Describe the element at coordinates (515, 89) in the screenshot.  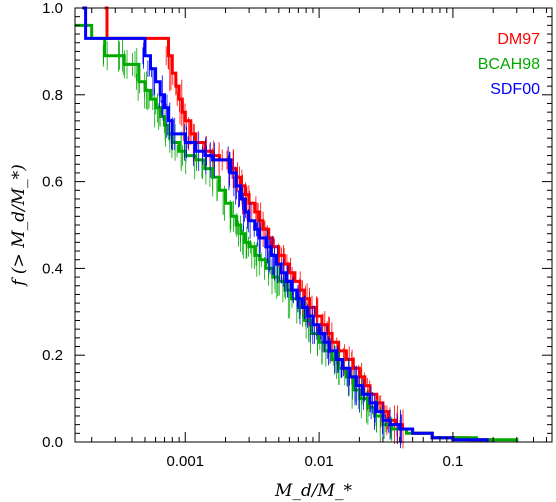
I see `legend-entry-sdf00: SDF00` at that location.